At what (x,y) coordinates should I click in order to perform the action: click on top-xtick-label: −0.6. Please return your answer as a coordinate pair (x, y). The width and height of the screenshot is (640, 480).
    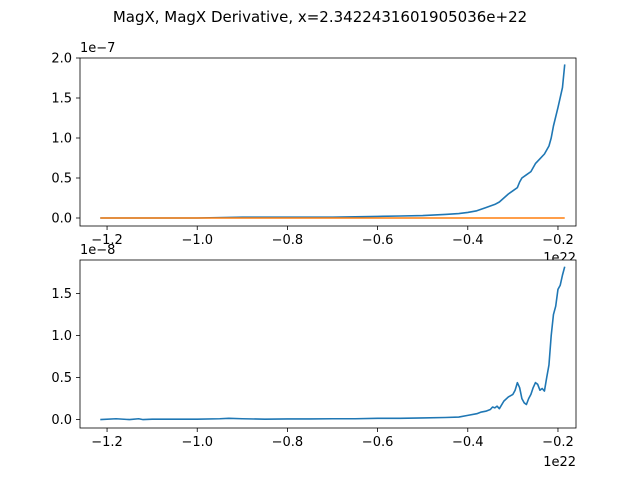
    Looking at the image, I should click on (378, 240).